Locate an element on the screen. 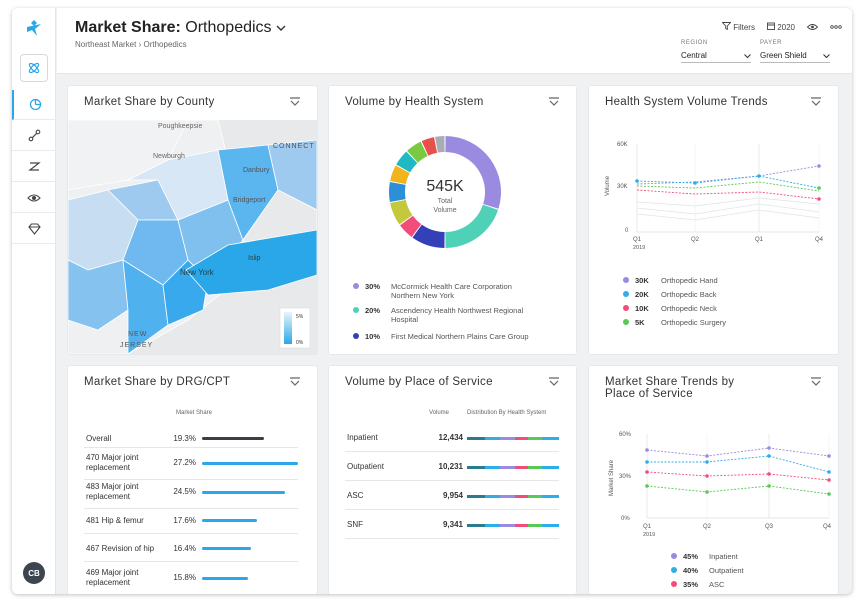 This screenshot has width=864, height=605. table-row: 467 Revision of hip 16.4% is located at coordinates (191, 550).